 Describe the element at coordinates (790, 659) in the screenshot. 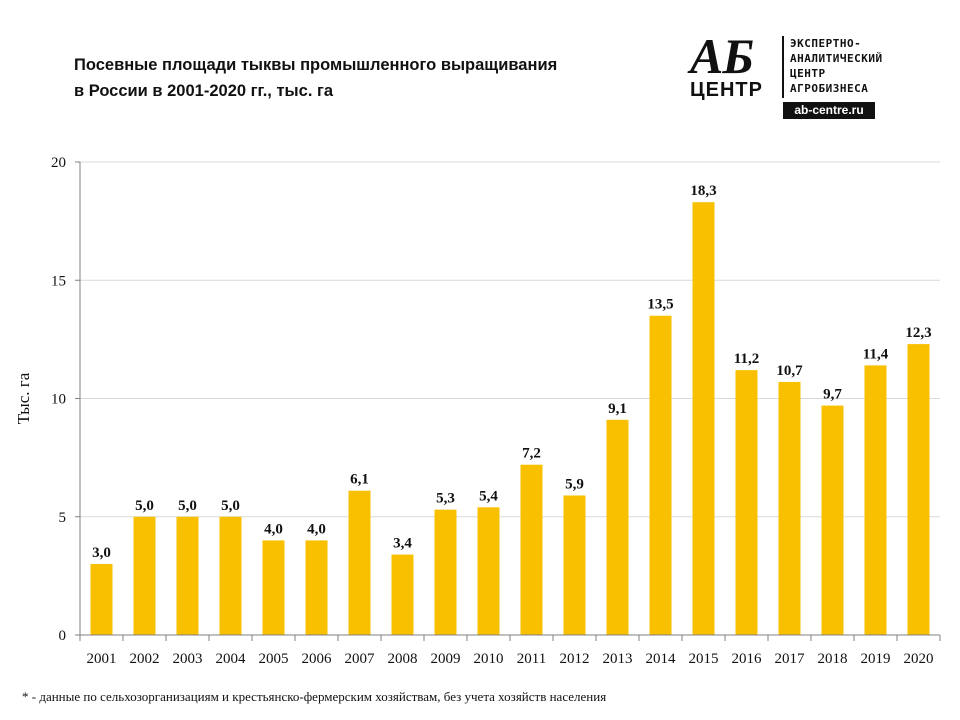

I see `x-tick-label: 2017` at that location.